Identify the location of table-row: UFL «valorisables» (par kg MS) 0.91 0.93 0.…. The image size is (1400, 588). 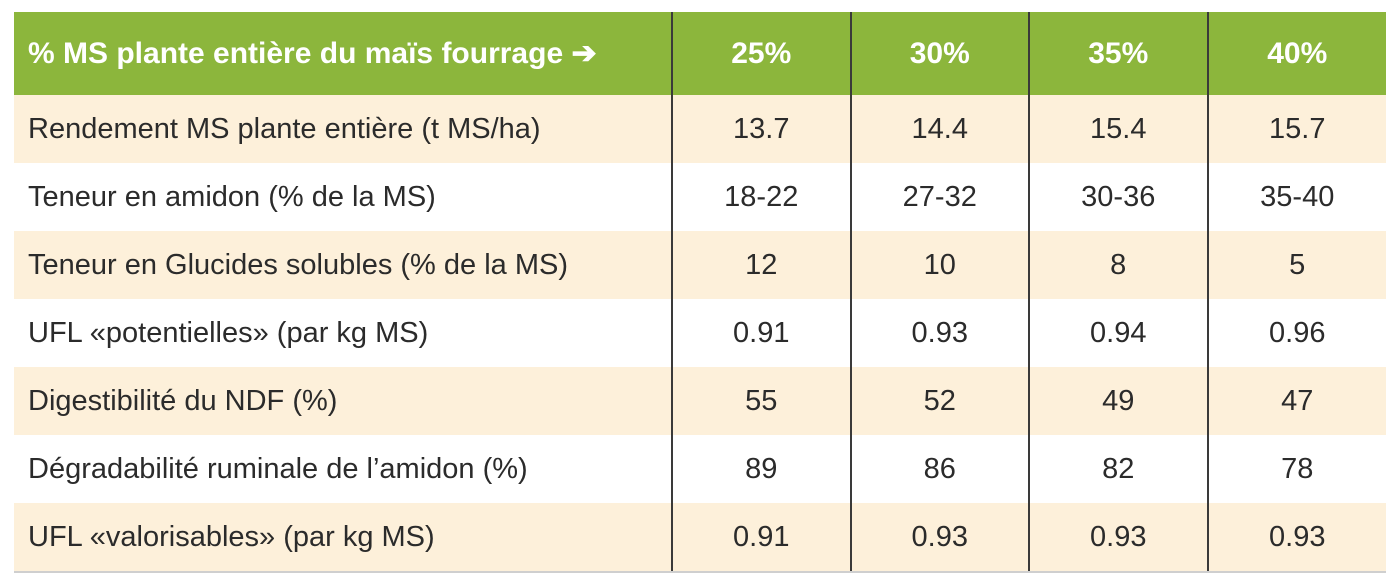
(700, 538).